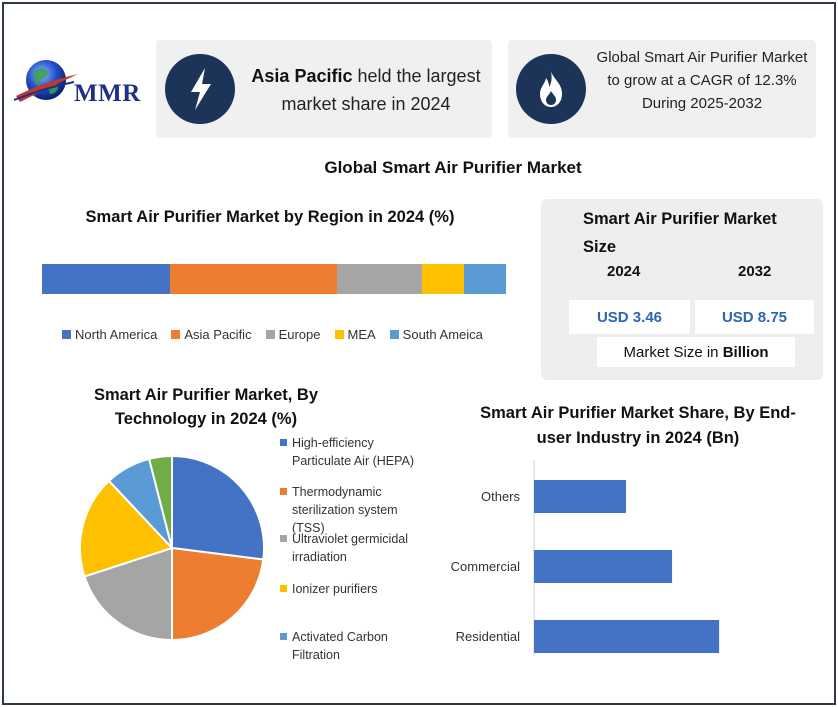 The width and height of the screenshot is (838, 707). I want to click on region-legend-label: North America, so click(116, 334).